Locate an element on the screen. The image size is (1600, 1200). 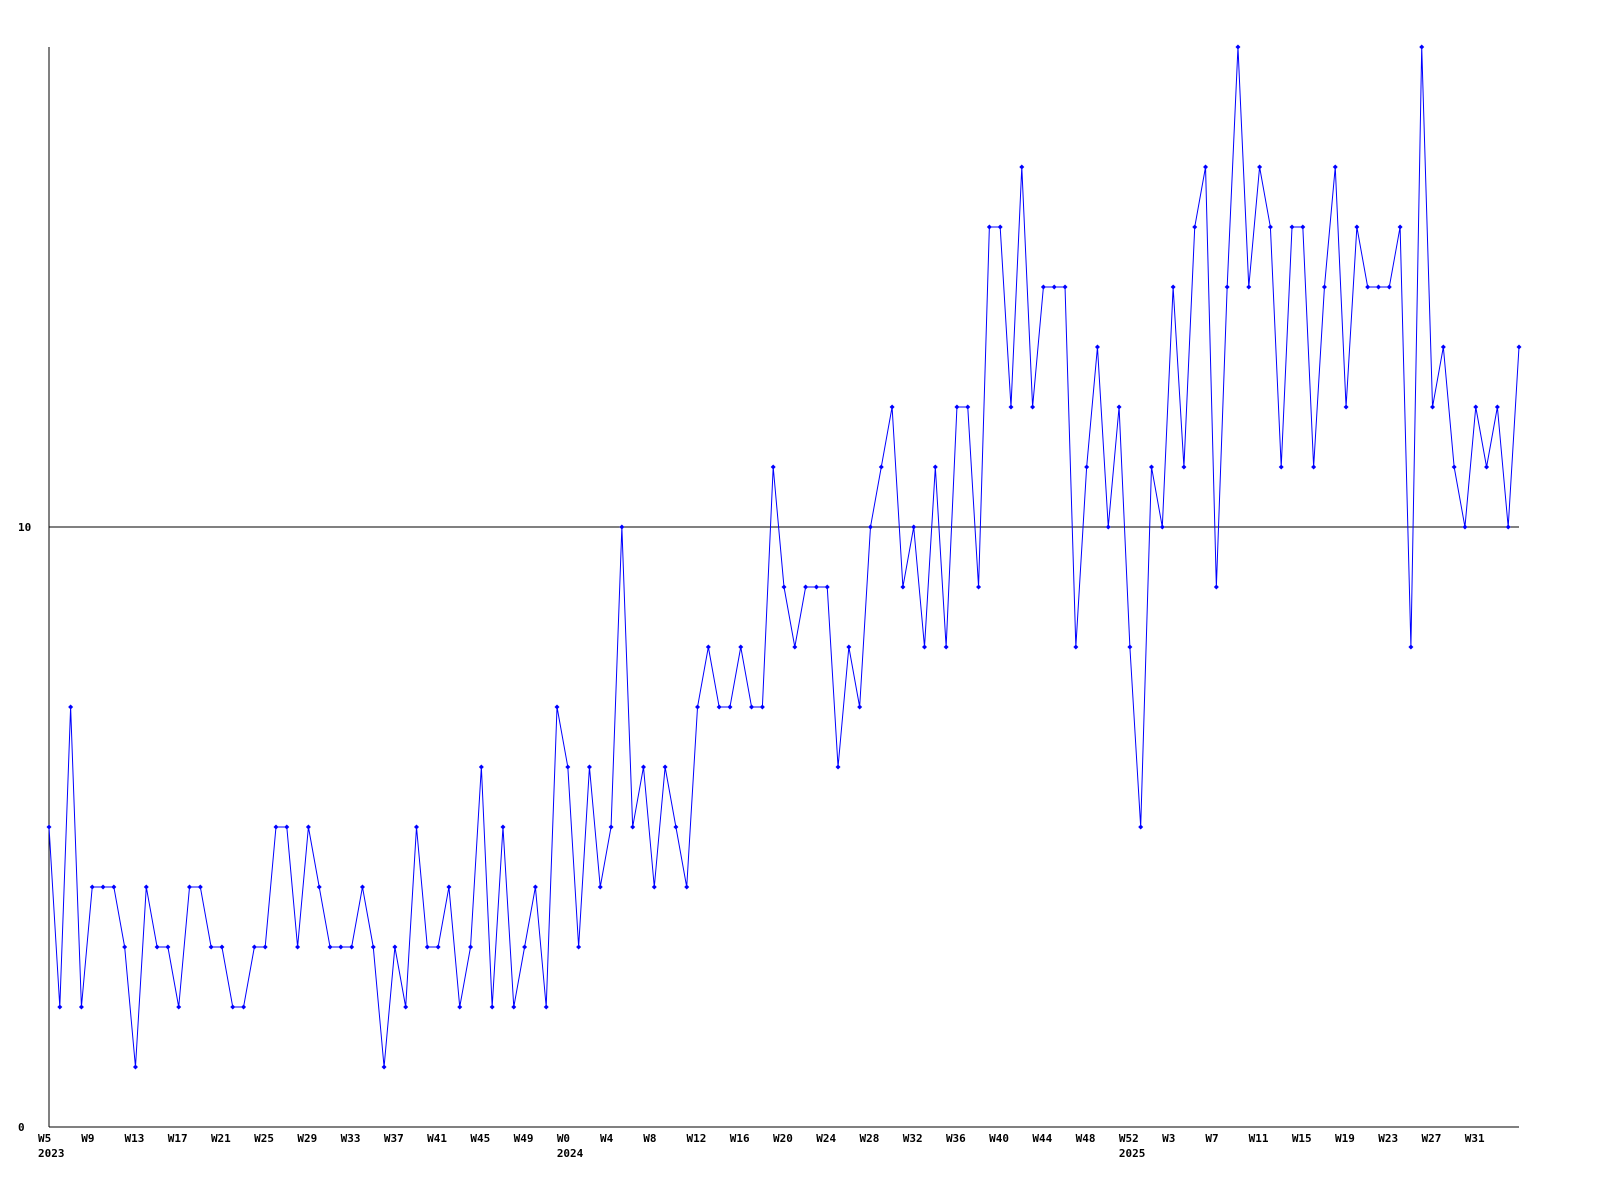
x-tick-label: W0 is located at coordinates (563, 1138).